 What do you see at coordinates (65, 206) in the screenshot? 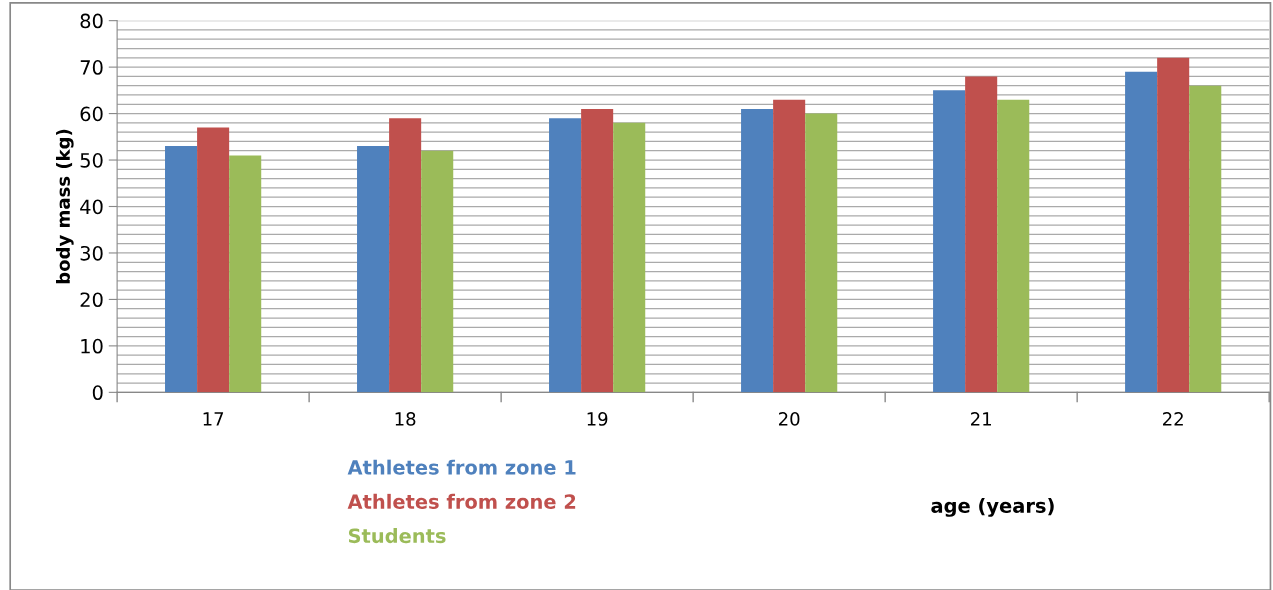
I see `y-axis-title: body mass (kg)` at bounding box center [65, 206].